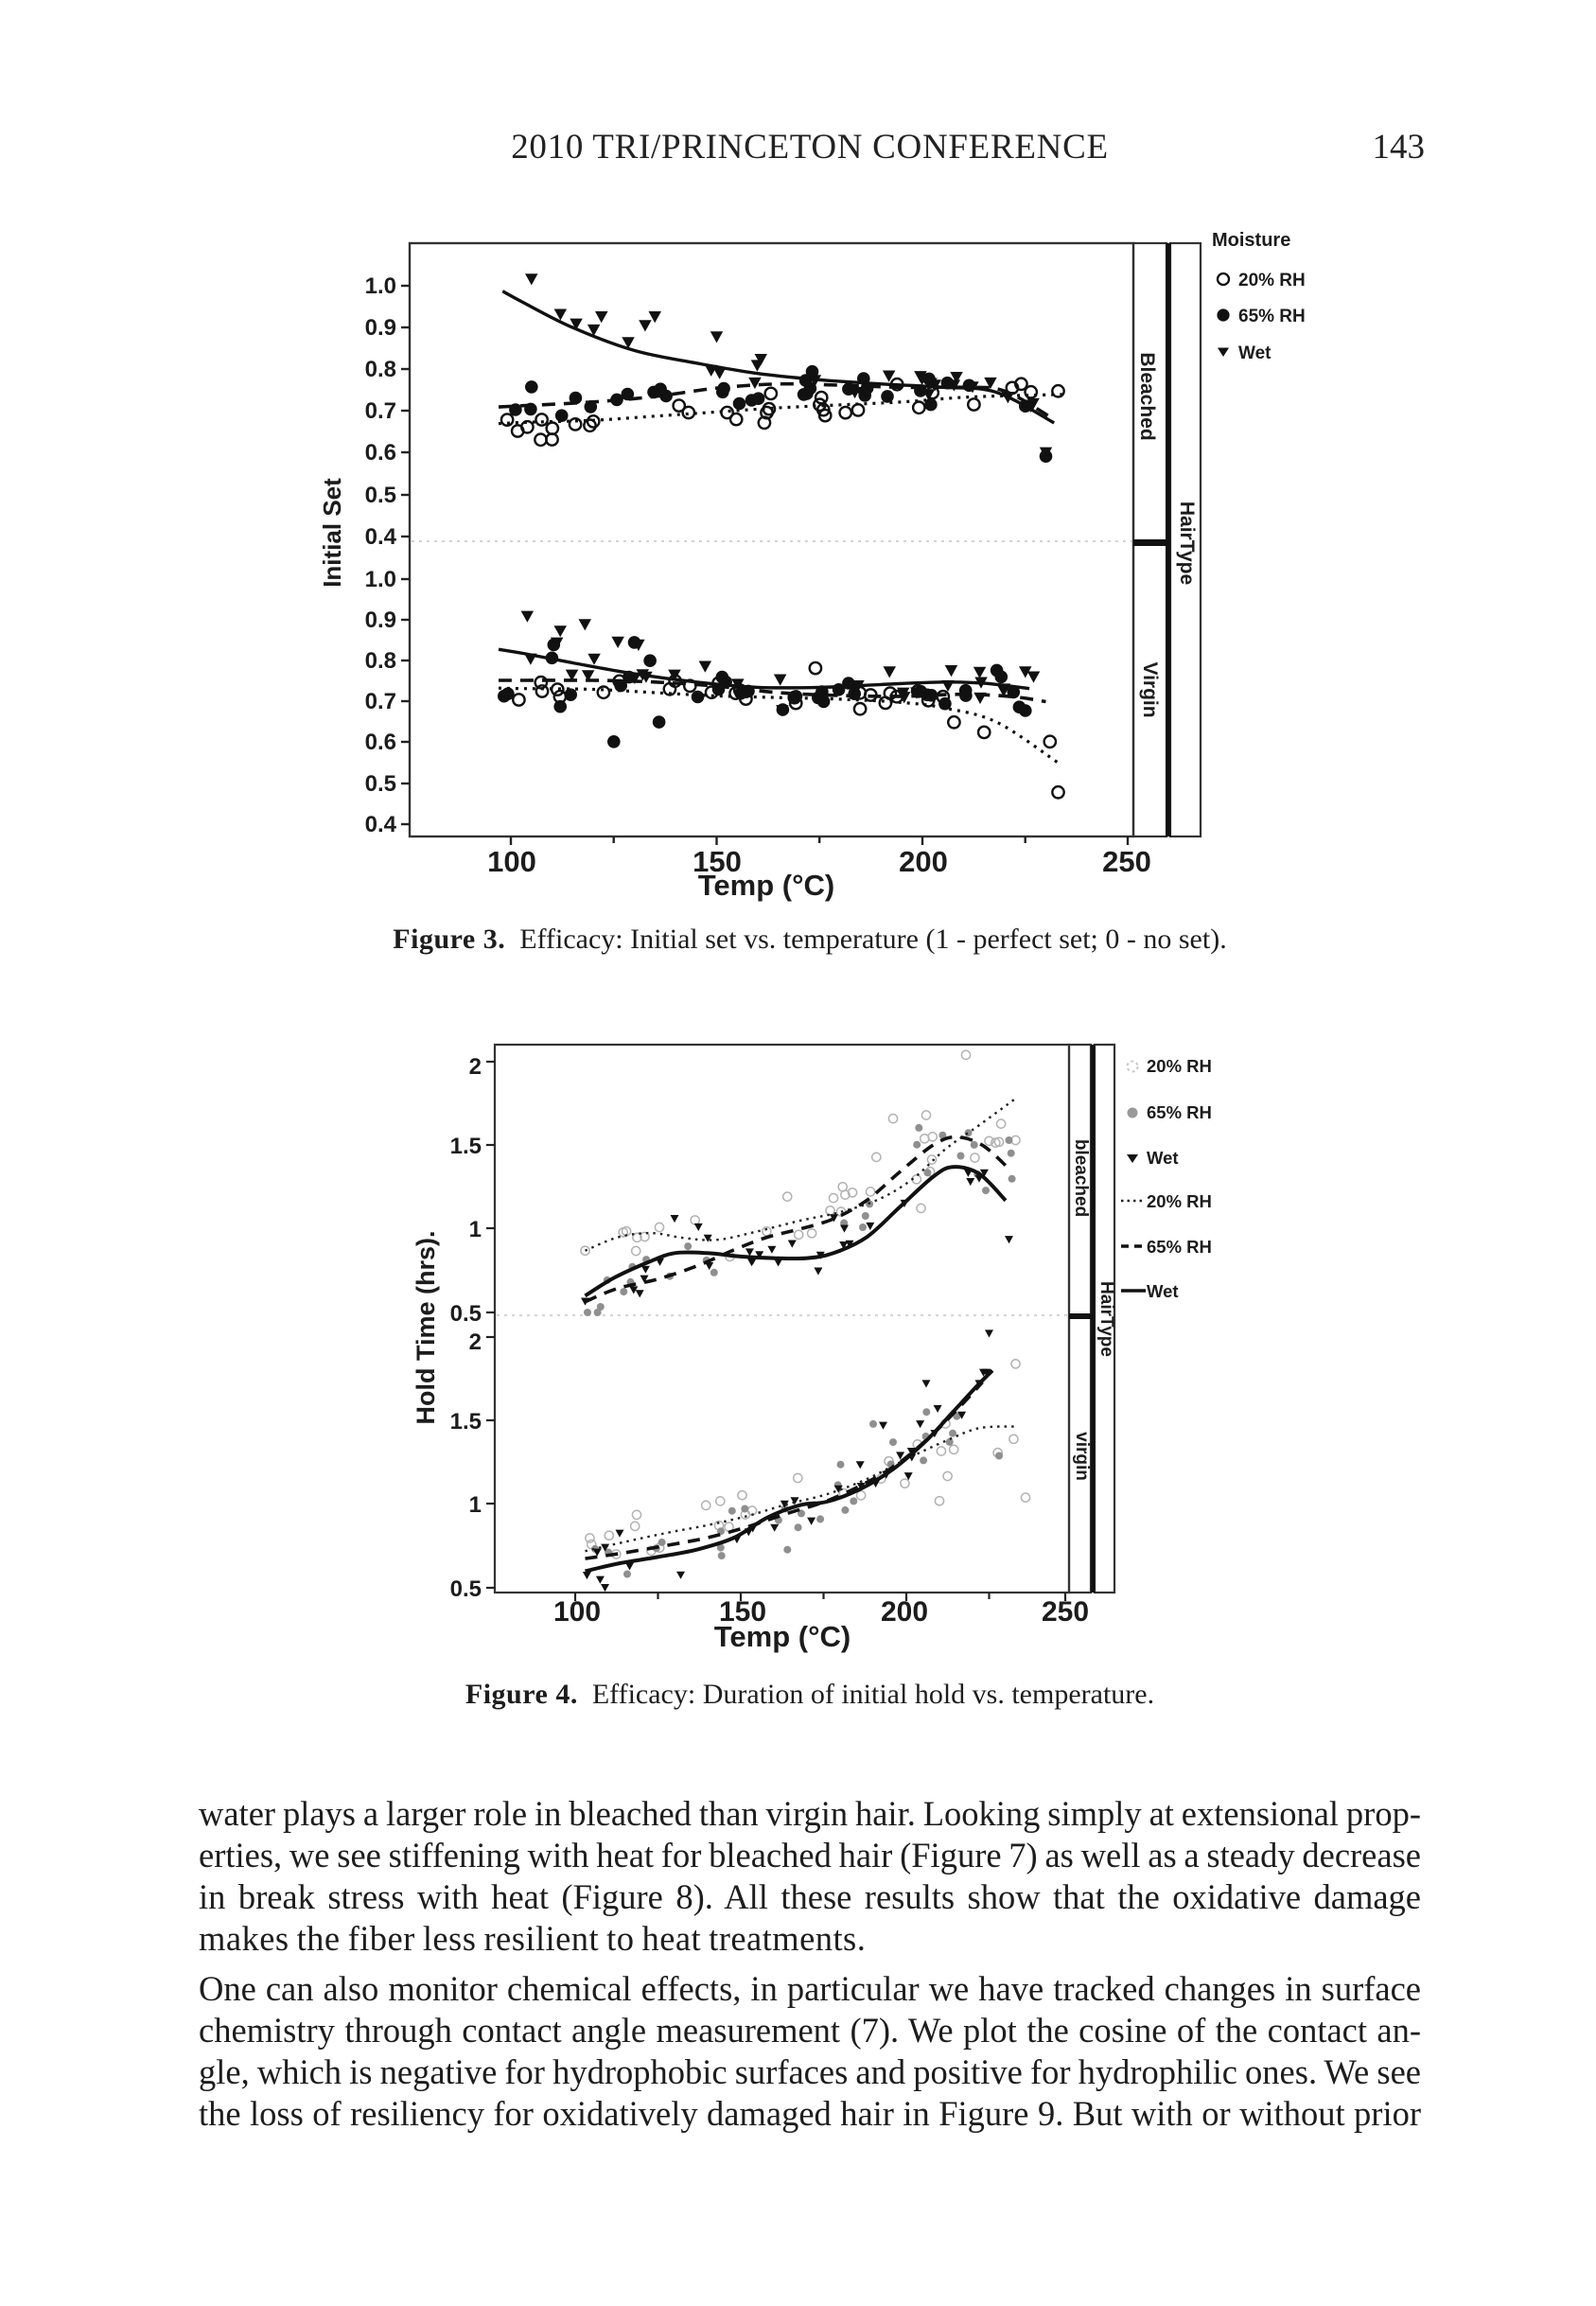 The height and width of the screenshot is (2306, 1596). What do you see at coordinates (1147, 396) in the screenshot?
I see `svg-text: Bleached` at bounding box center [1147, 396].